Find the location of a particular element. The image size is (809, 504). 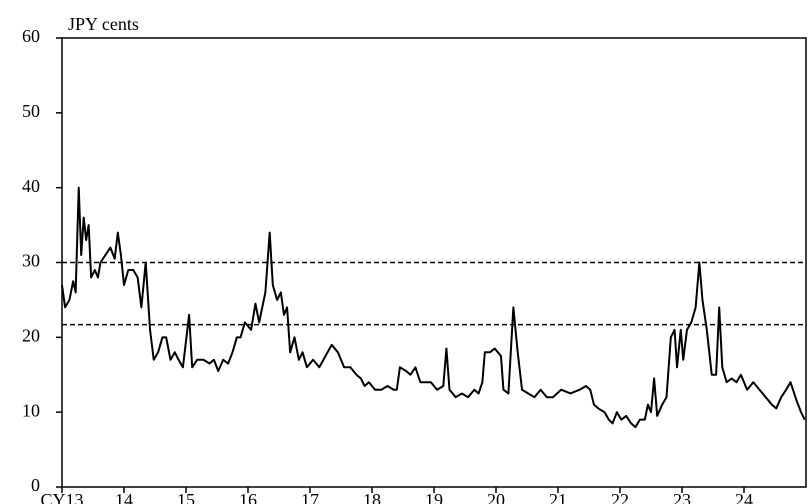

y-tick-label: 0 is located at coordinates (35, 485).